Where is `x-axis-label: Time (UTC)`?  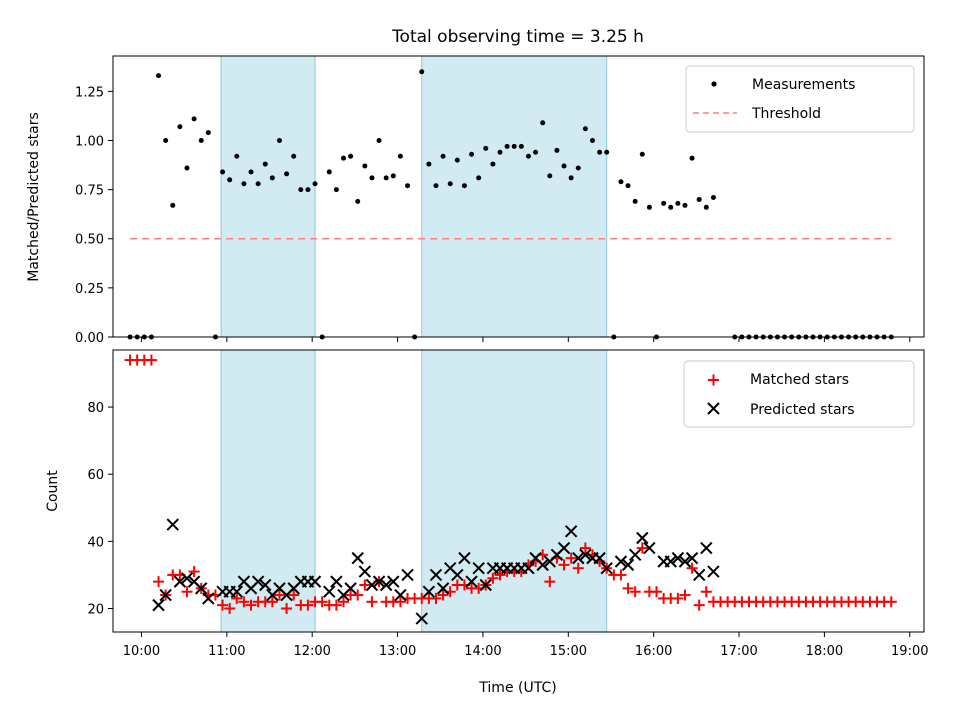
x-axis-label: Time (UTC) is located at coordinates (517, 688).